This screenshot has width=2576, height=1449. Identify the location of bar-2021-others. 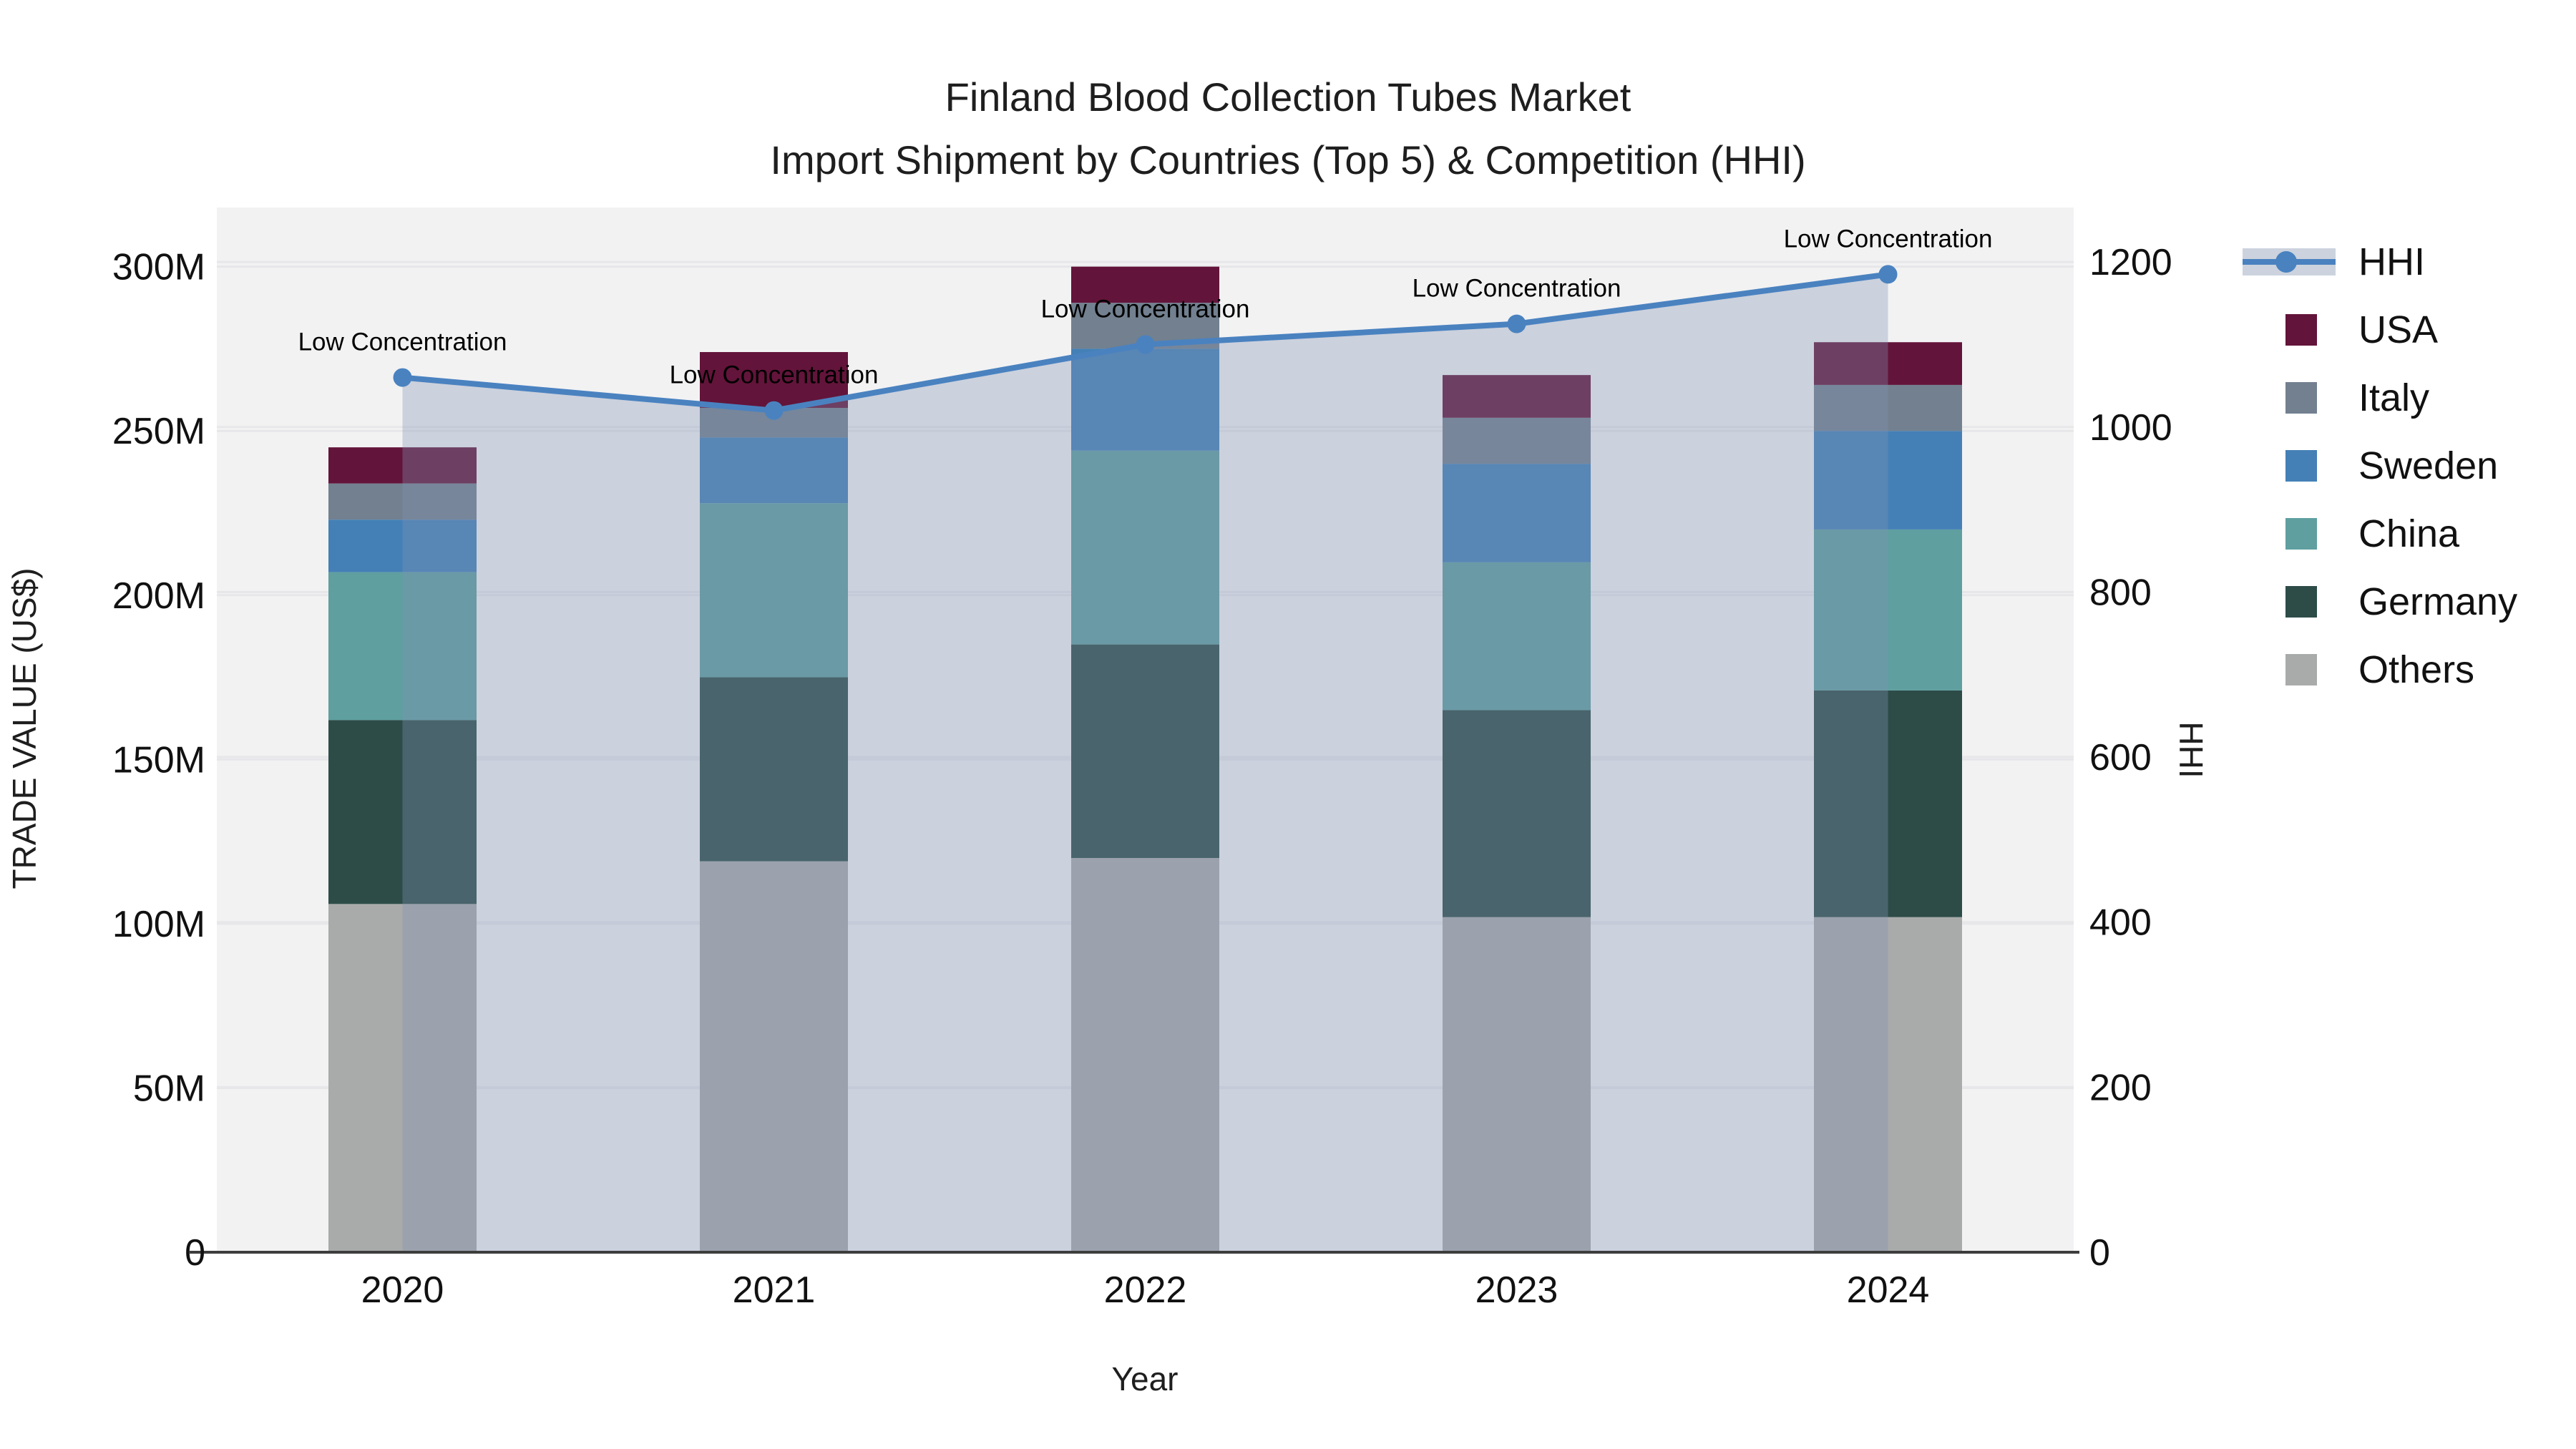
(774, 1056).